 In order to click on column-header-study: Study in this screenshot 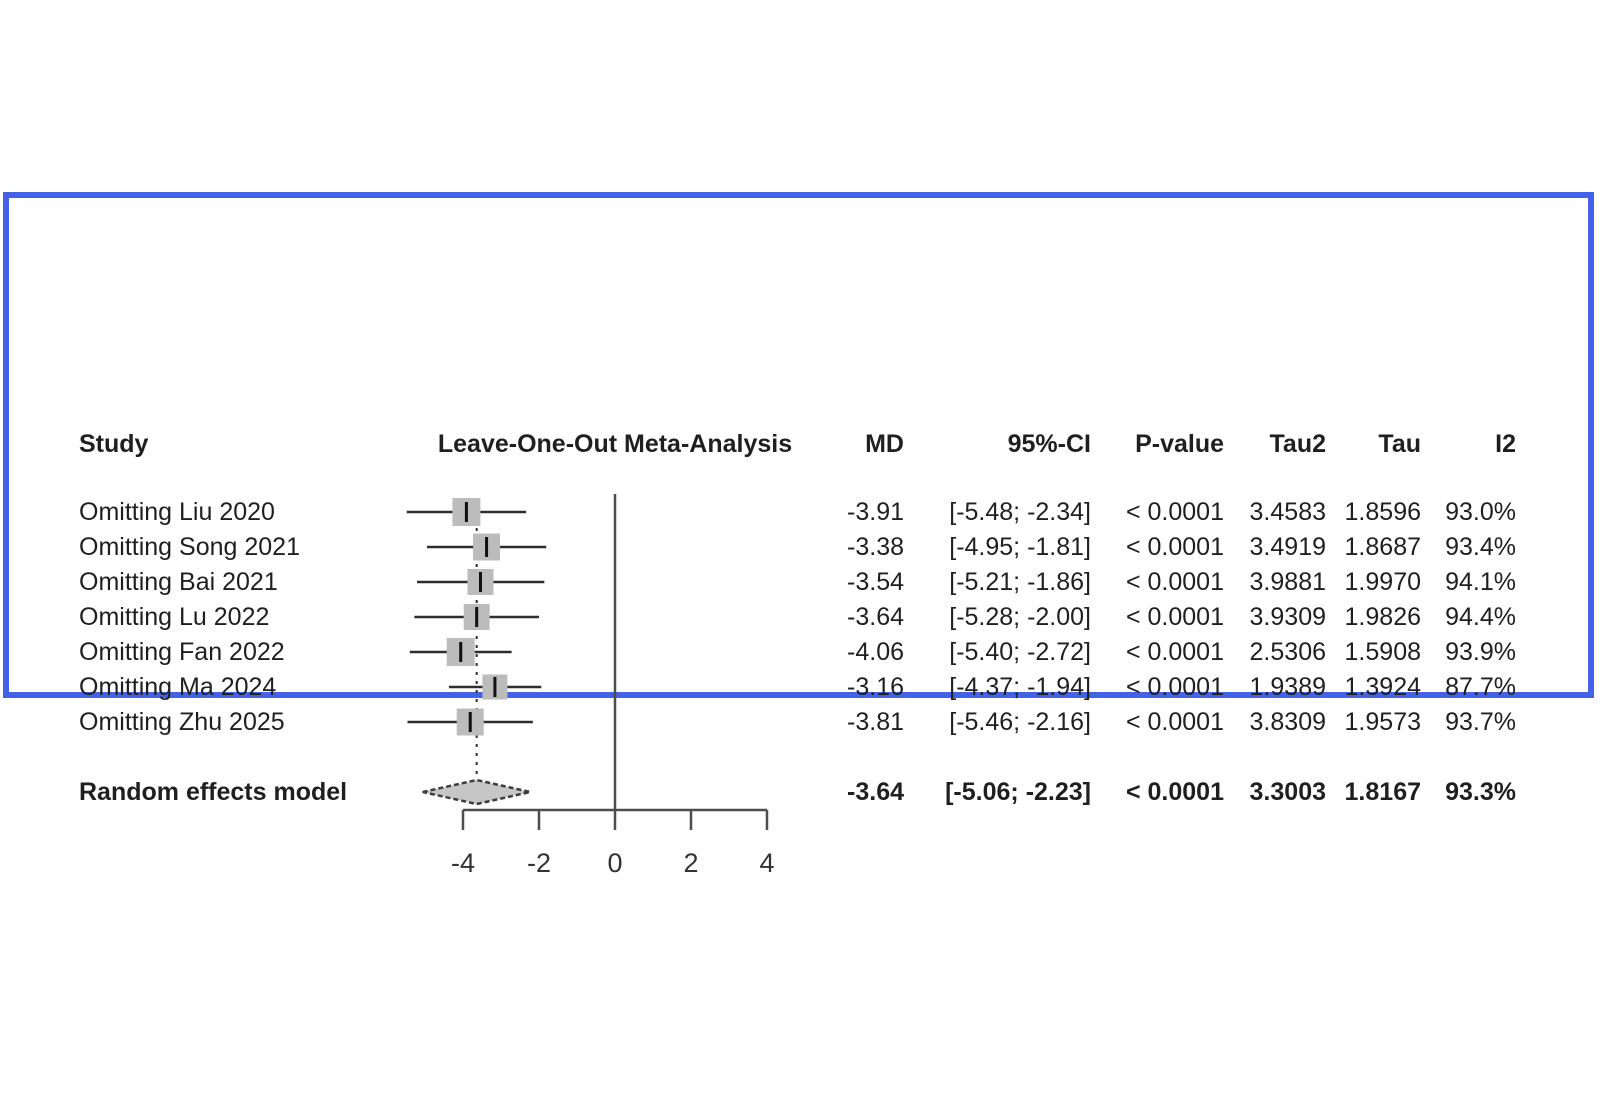, I will do `click(114, 444)`.